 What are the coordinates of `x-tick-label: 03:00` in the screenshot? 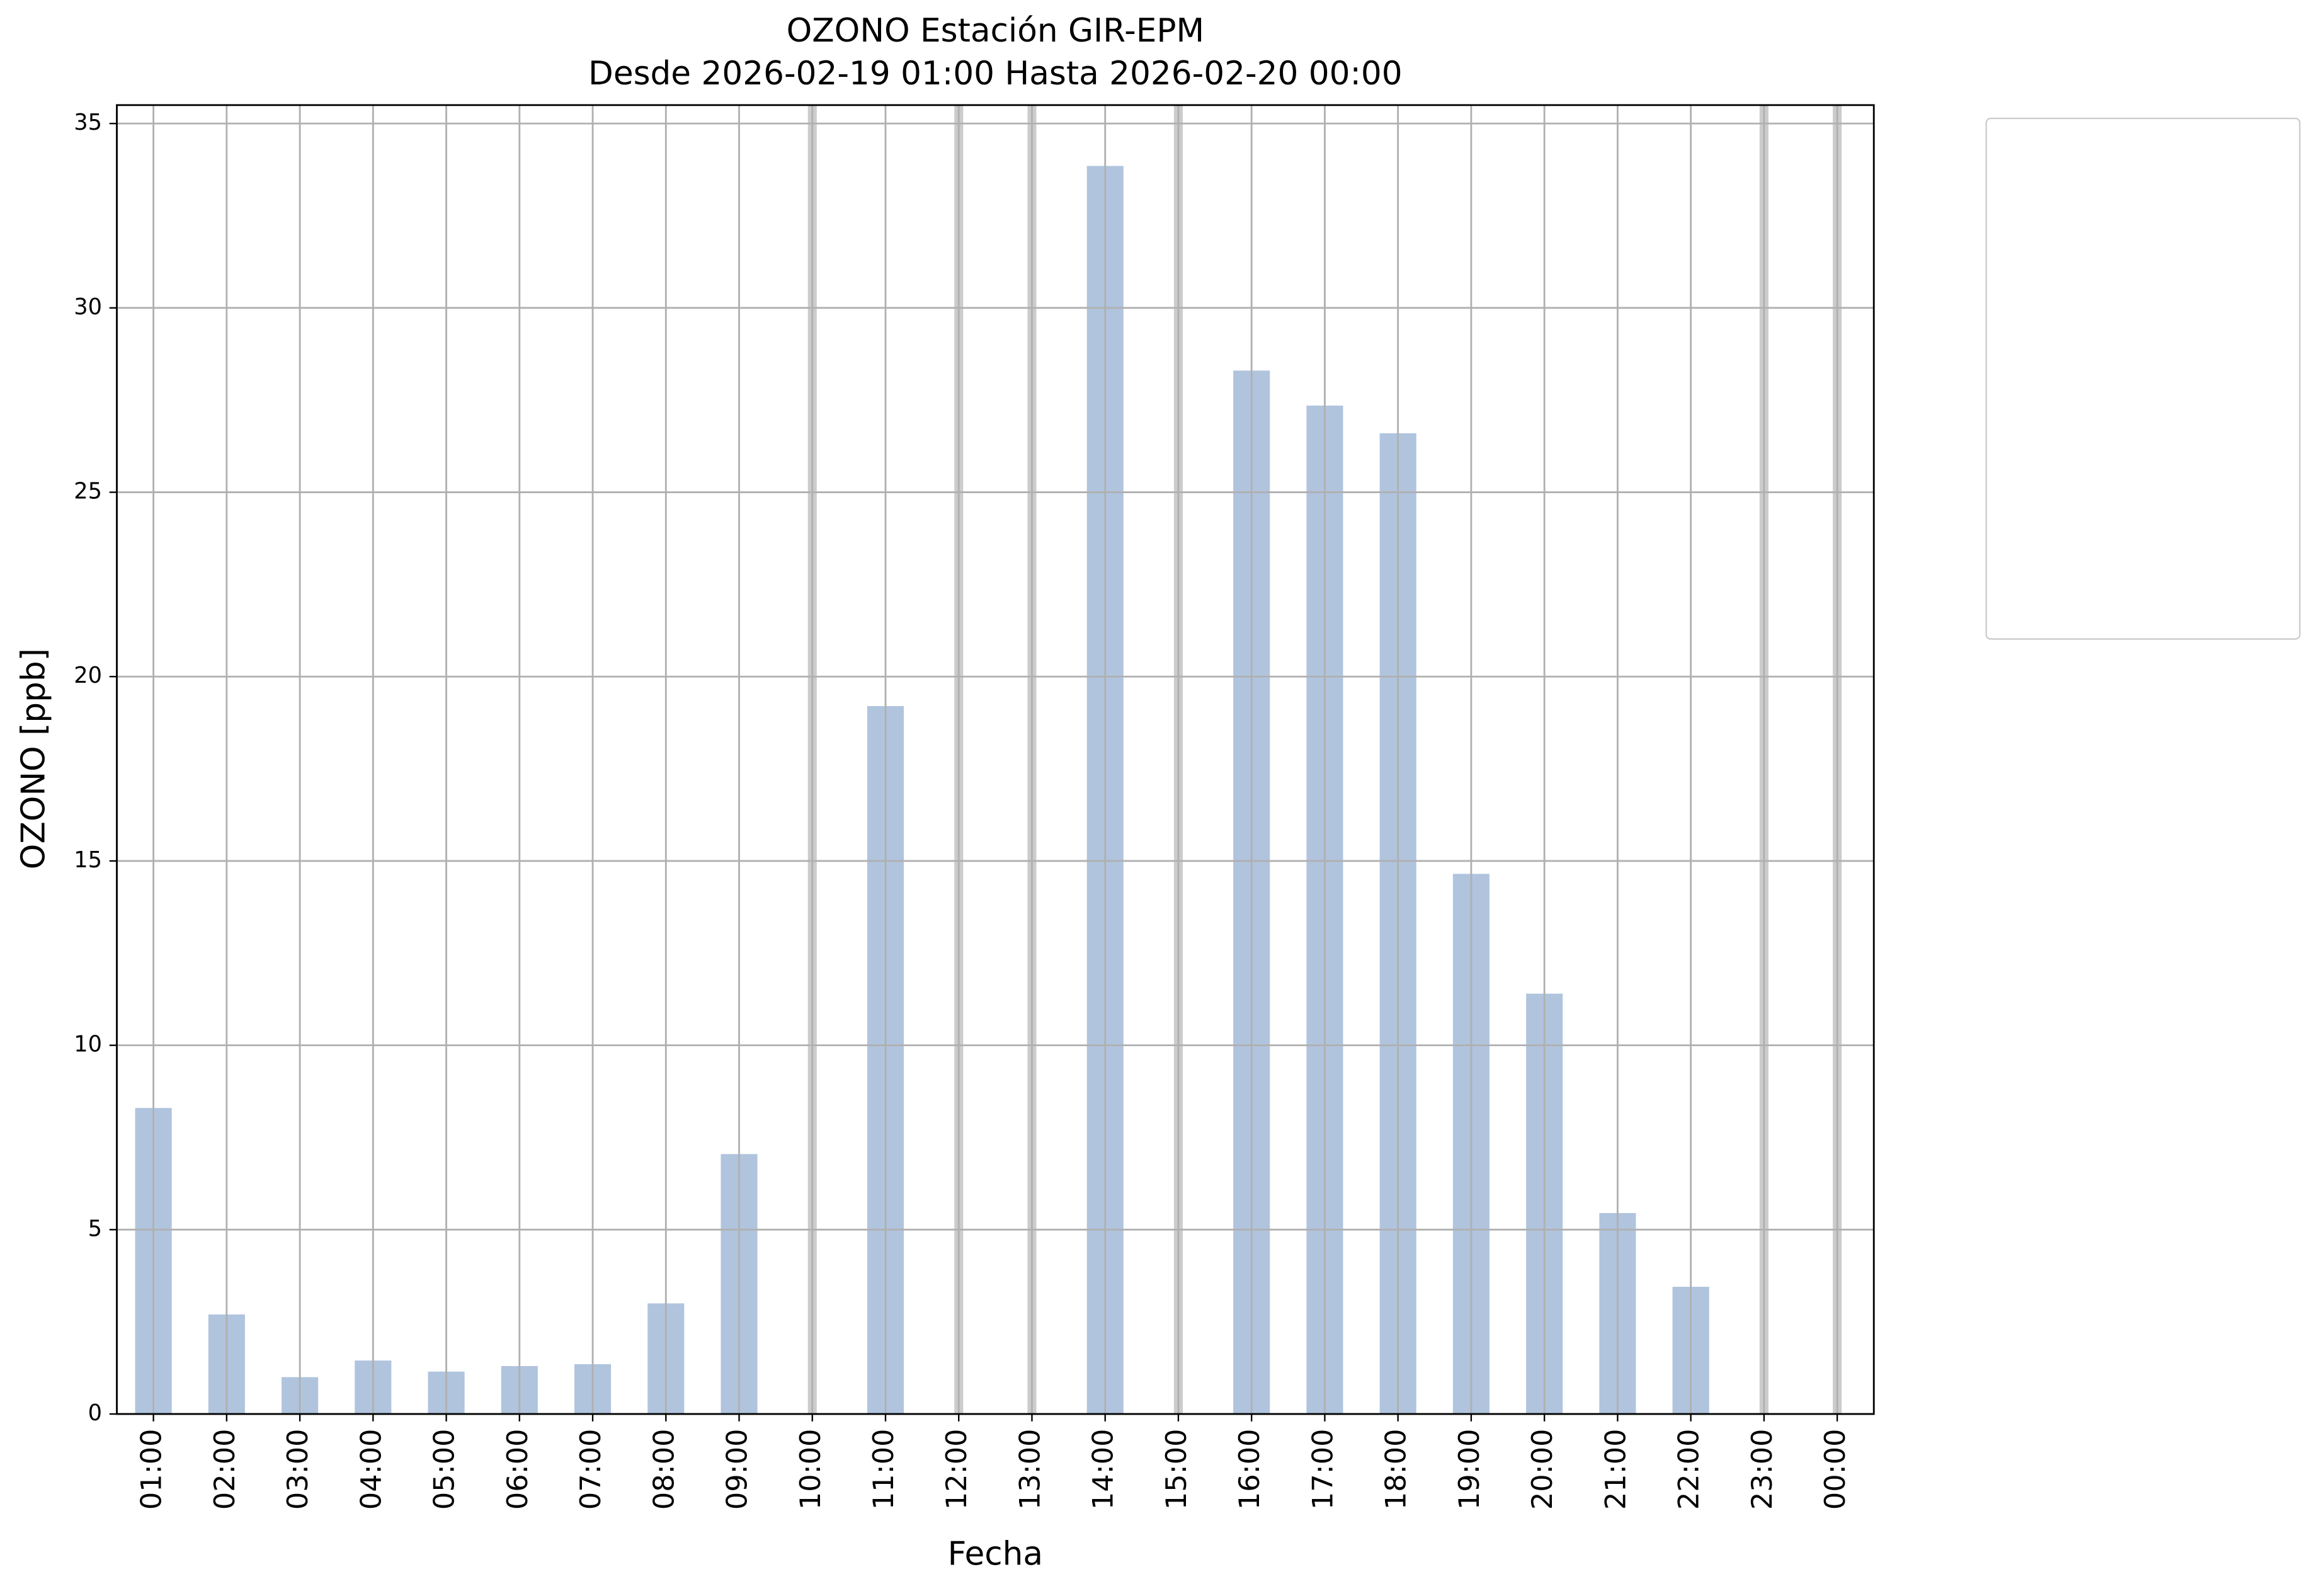 It's located at (298, 1469).